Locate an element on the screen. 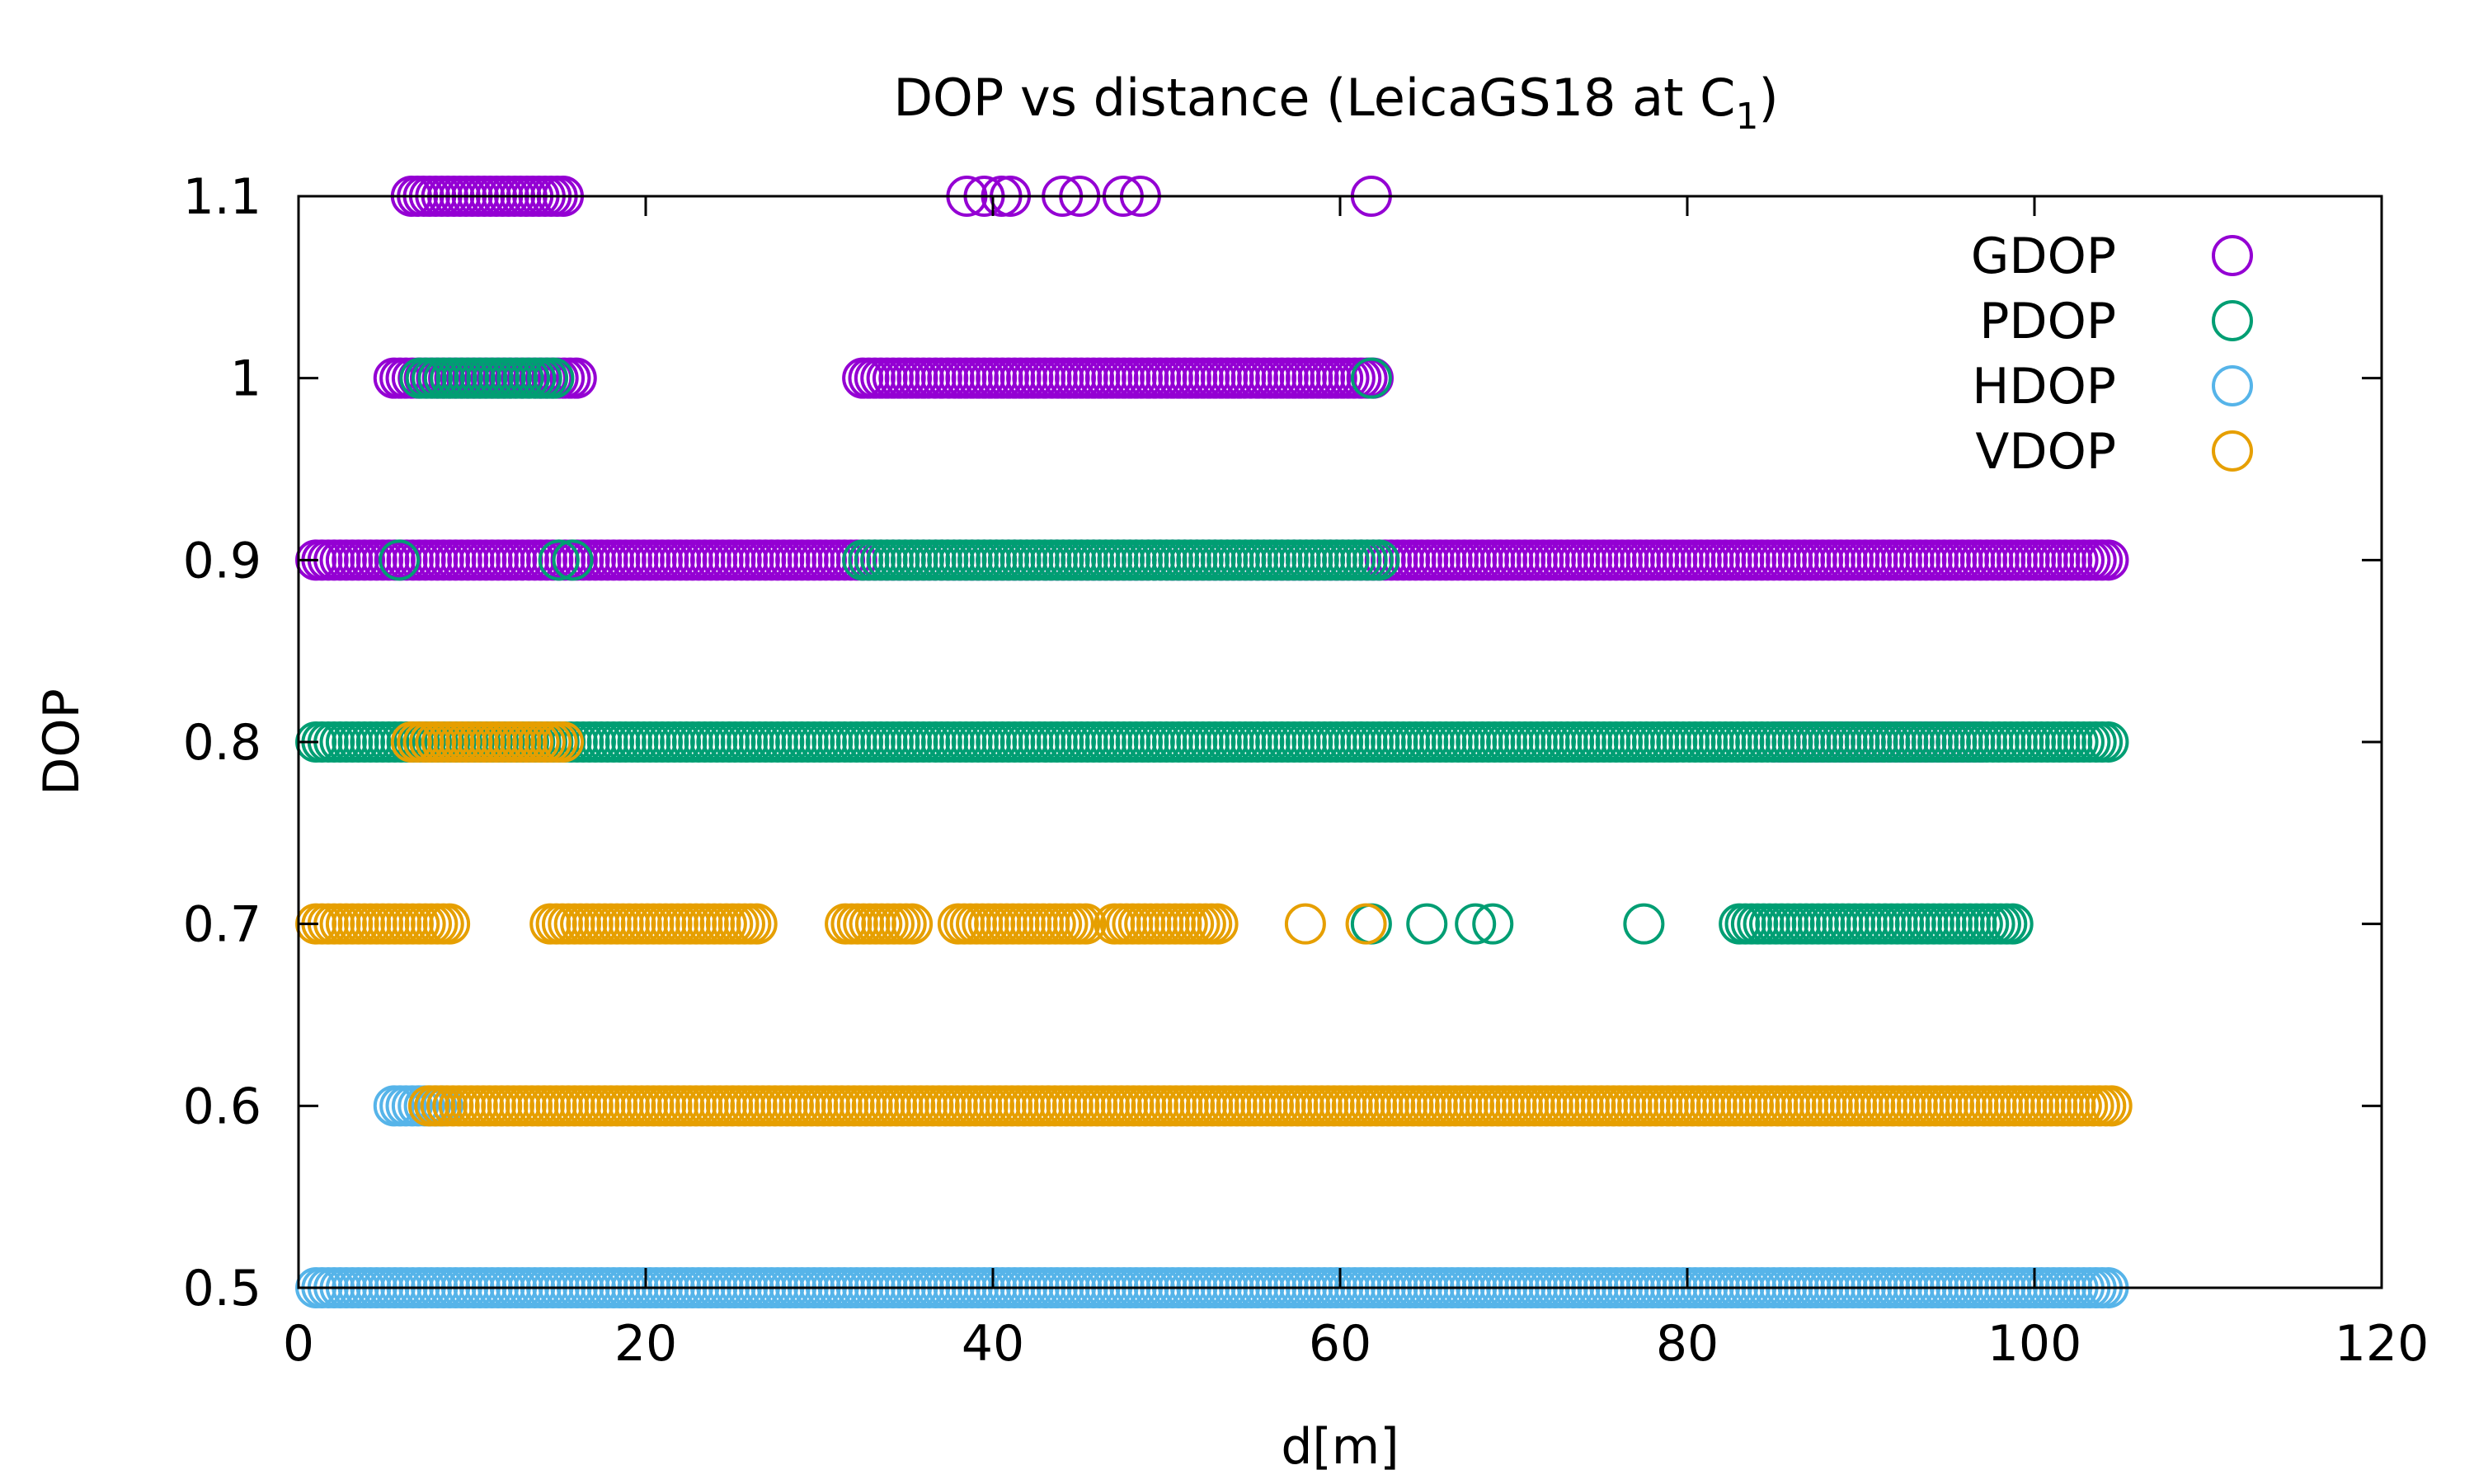 The height and width of the screenshot is (1484, 2474). legend-label-gdop: GDOP is located at coordinates (2043, 256).